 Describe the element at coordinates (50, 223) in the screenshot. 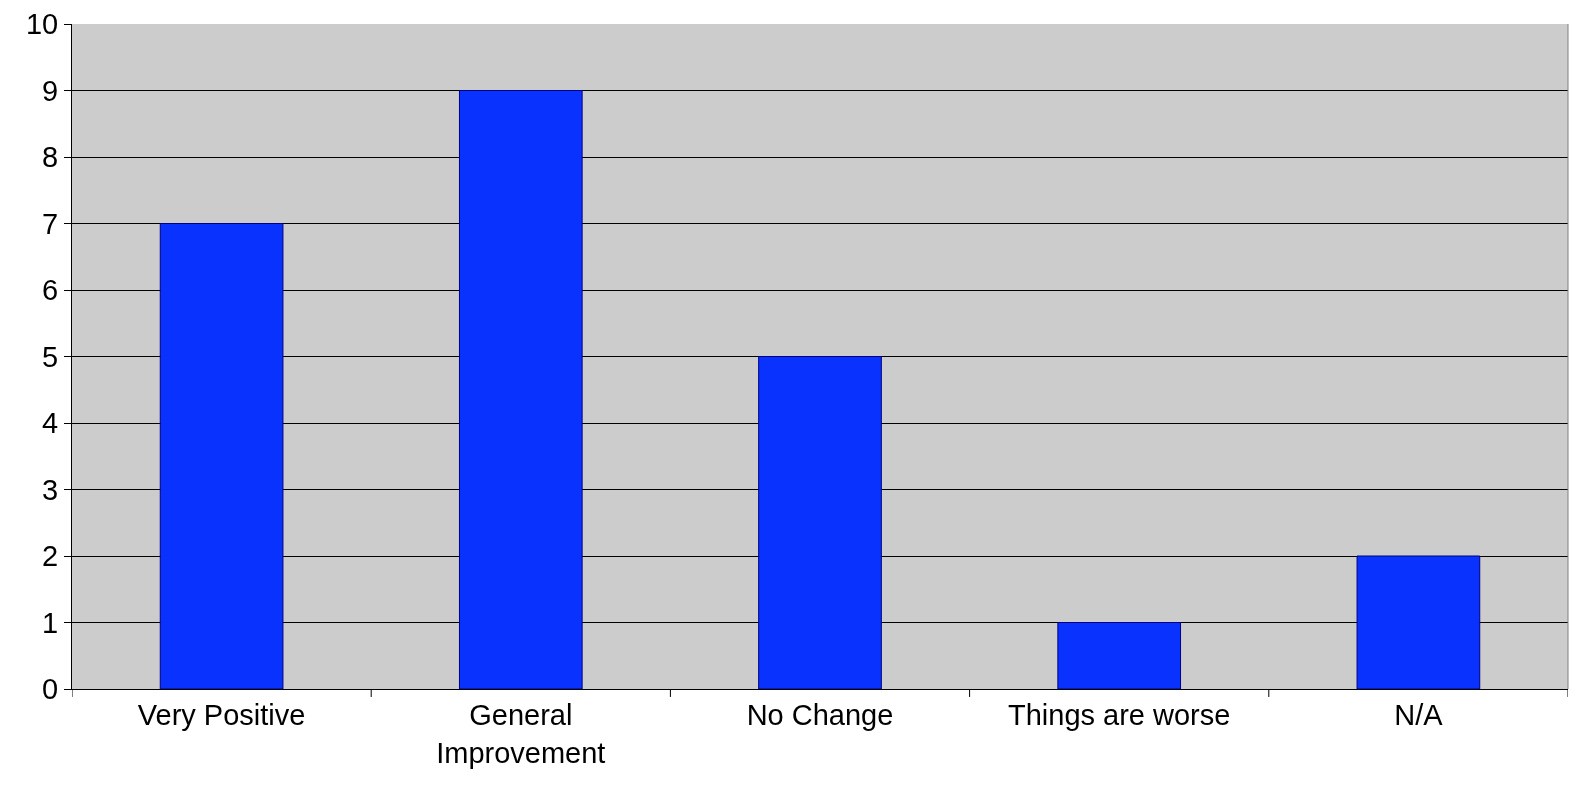

I see `y-tick-label: 7` at that location.